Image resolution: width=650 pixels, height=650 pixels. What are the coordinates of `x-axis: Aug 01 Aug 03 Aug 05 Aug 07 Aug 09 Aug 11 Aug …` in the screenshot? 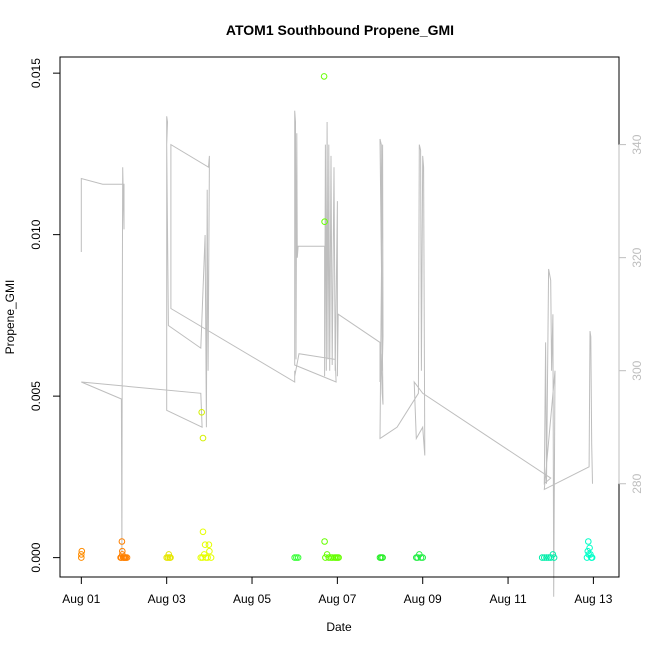 It's located at (337, 591).